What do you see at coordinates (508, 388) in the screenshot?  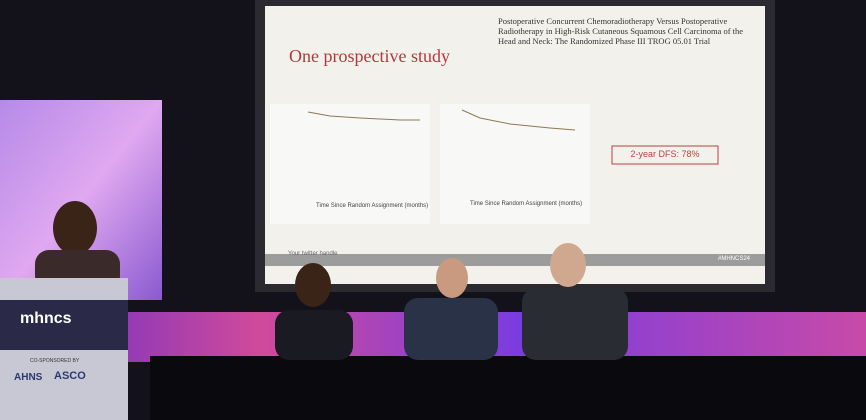 I see `table` at bounding box center [508, 388].